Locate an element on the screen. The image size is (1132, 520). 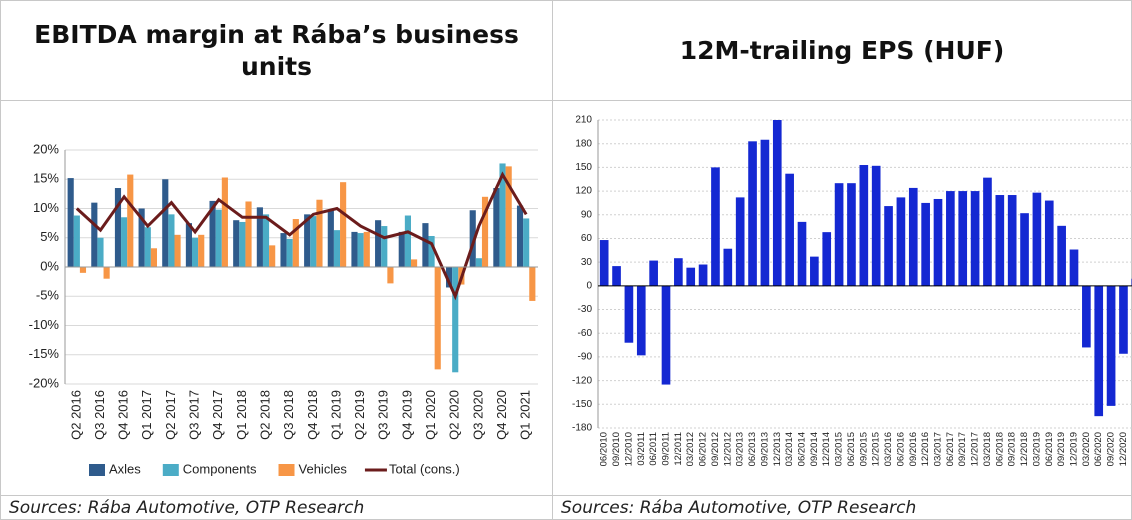
x-tick-label: 06/2017 is located at coordinates (950, 449).